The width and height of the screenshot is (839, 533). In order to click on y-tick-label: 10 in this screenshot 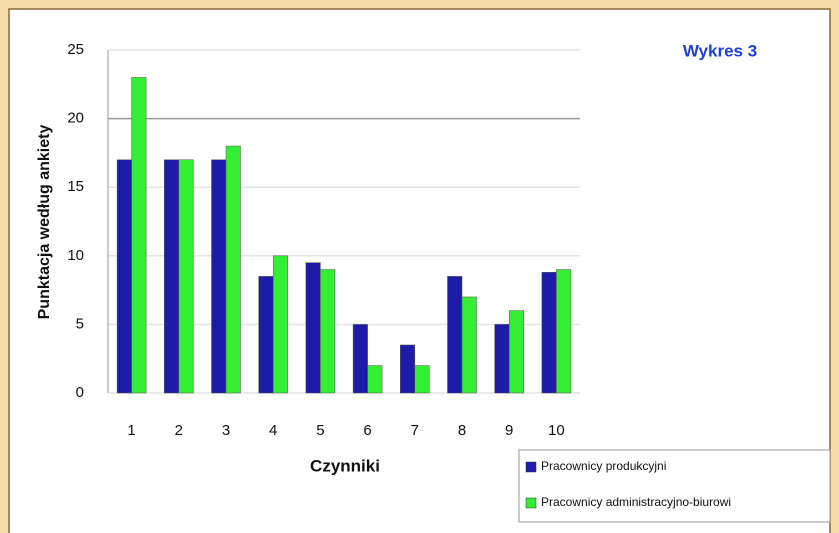, I will do `click(75, 255)`.